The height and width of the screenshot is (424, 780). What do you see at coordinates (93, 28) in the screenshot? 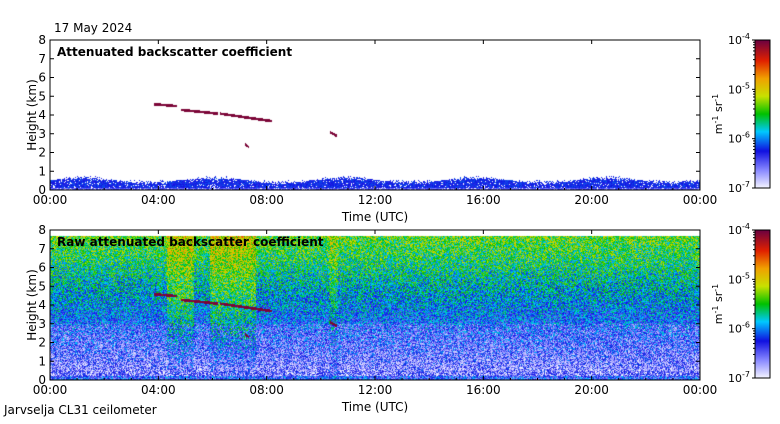
I see `date-label: 17 May 2024` at bounding box center [93, 28].